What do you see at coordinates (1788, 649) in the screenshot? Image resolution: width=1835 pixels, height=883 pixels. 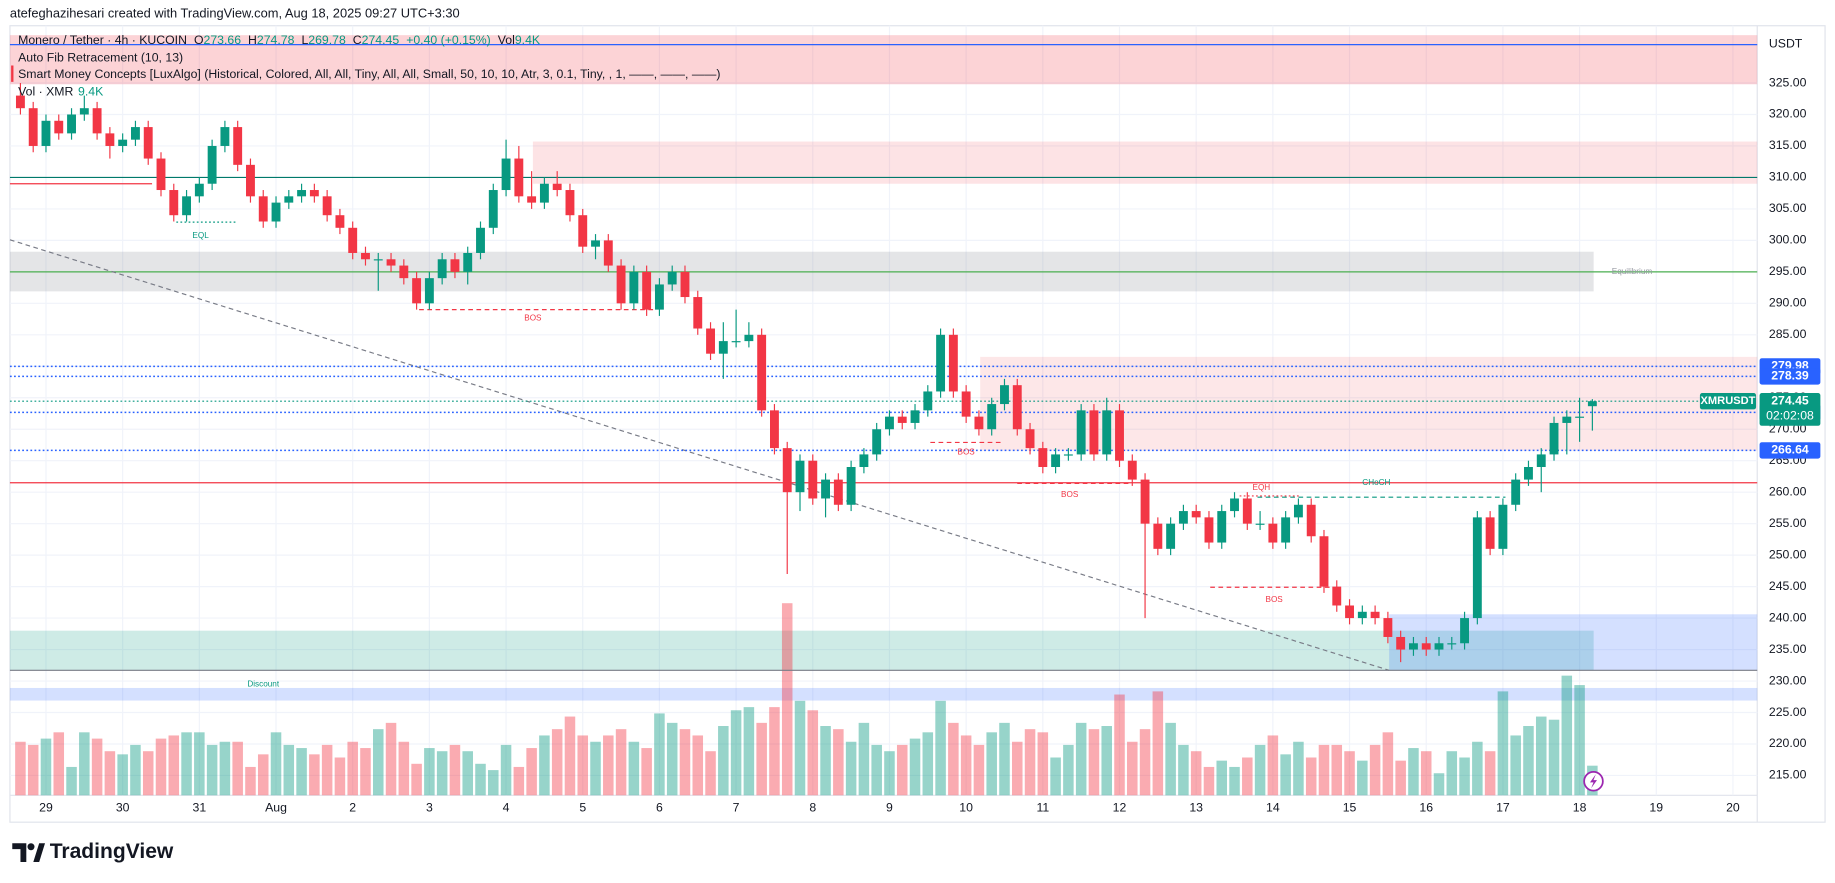 I see `y-tick-label: 235.00` at bounding box center [1788, 649].